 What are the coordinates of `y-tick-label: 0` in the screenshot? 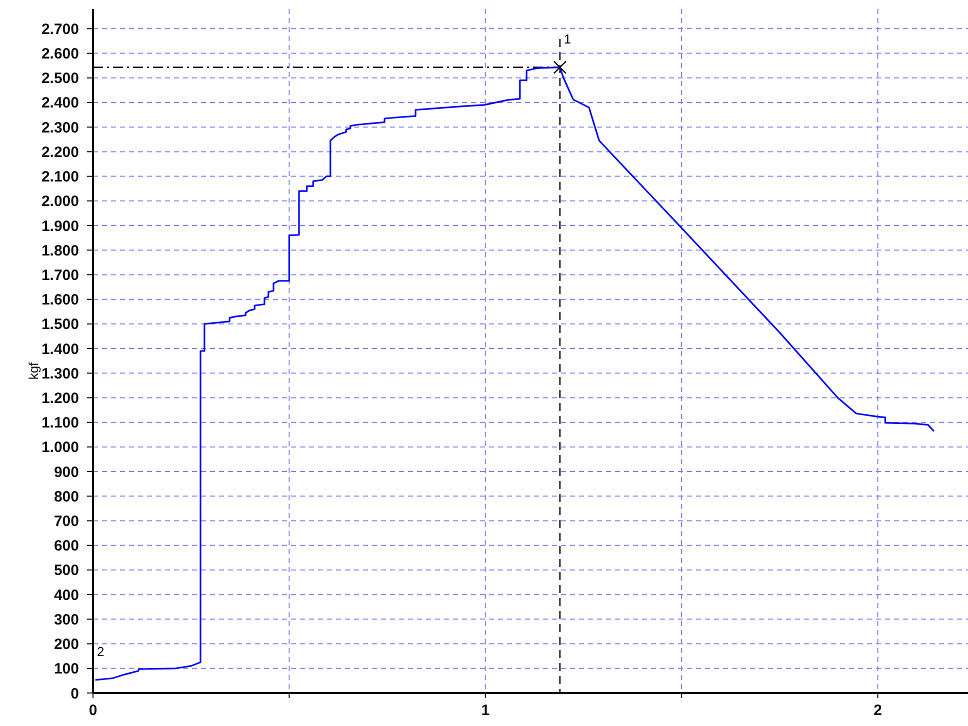 It's located at (74, 693).